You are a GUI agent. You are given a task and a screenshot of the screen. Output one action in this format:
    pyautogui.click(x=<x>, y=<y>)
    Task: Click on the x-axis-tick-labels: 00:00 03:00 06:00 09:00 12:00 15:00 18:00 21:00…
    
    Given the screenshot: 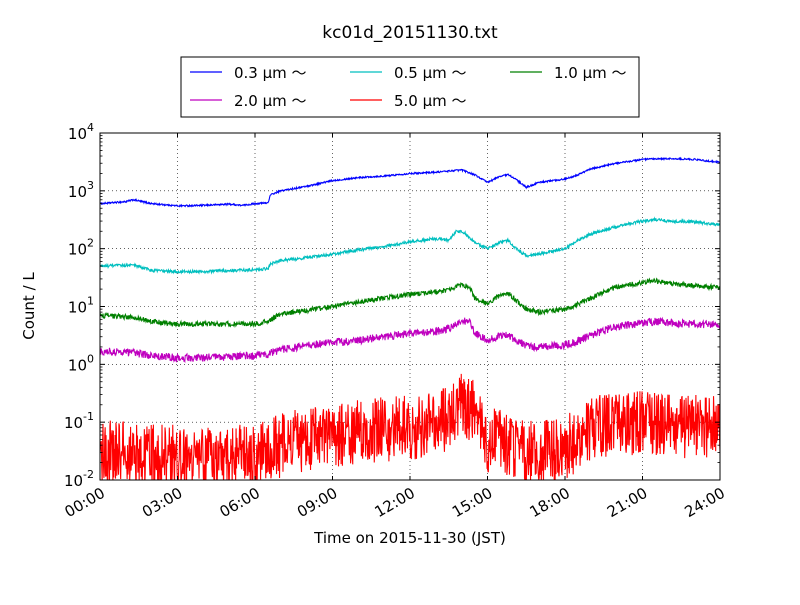 What is the action you would take?
    pyautogui.click(x=395, y=502)
    